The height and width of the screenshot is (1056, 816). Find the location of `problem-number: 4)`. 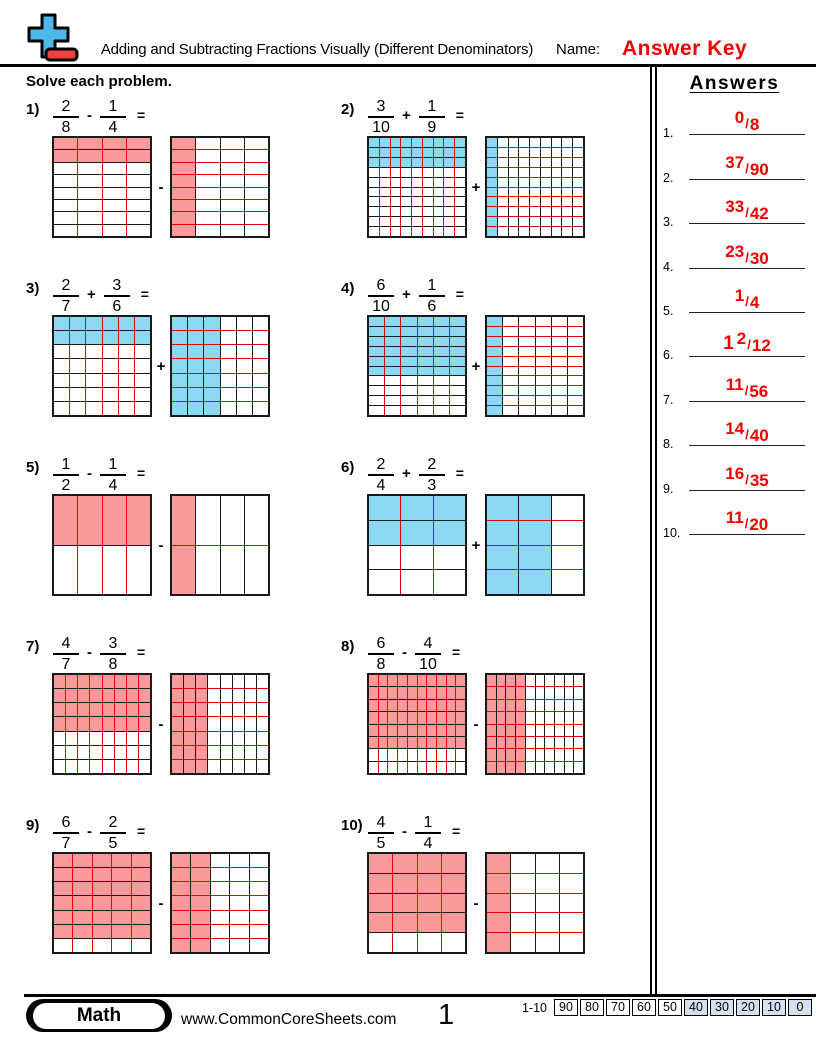

problem-number: 4) is located at coordinates (348, 288).